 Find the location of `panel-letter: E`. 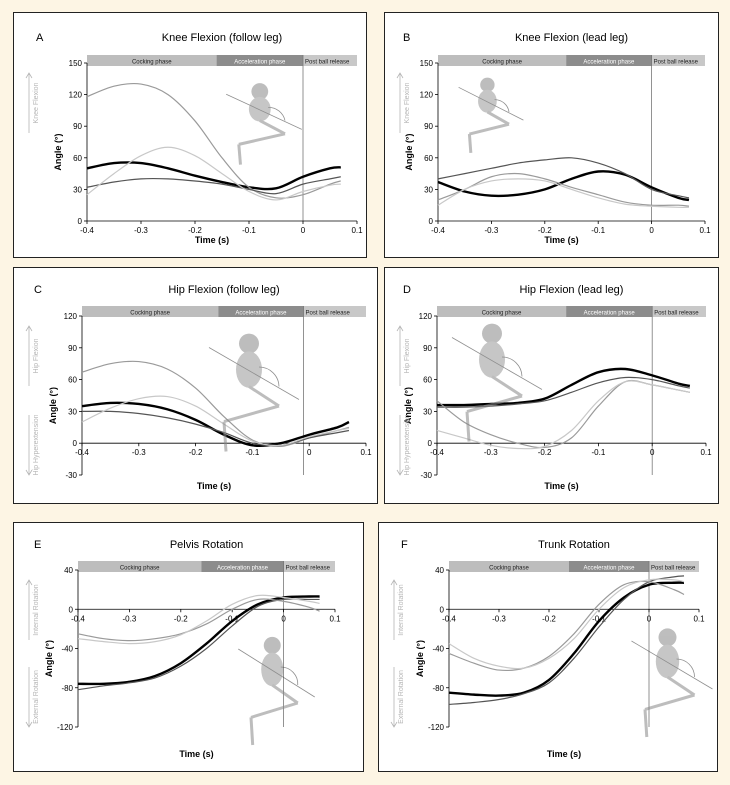

panel-letter: E is located at coordinates (37, 545).